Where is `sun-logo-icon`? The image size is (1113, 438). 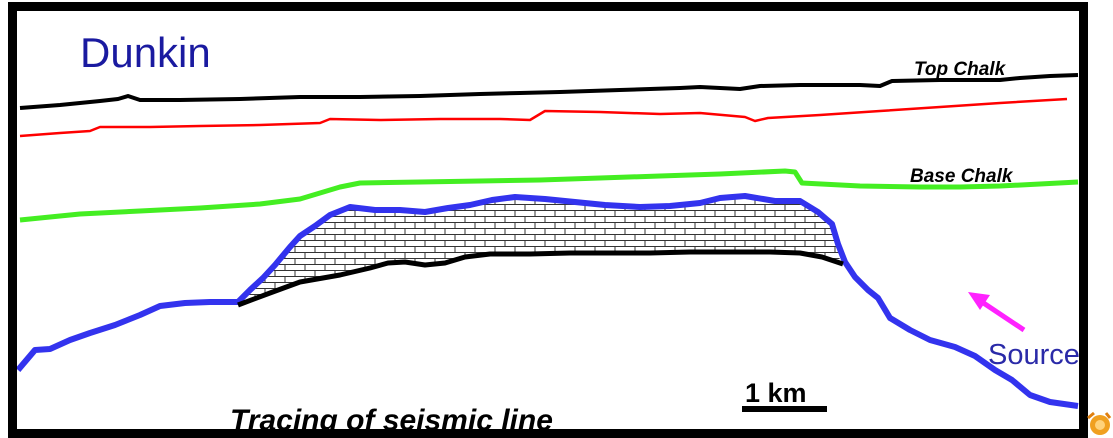 sun-logo-icon is located at coordinates (1099, 424).